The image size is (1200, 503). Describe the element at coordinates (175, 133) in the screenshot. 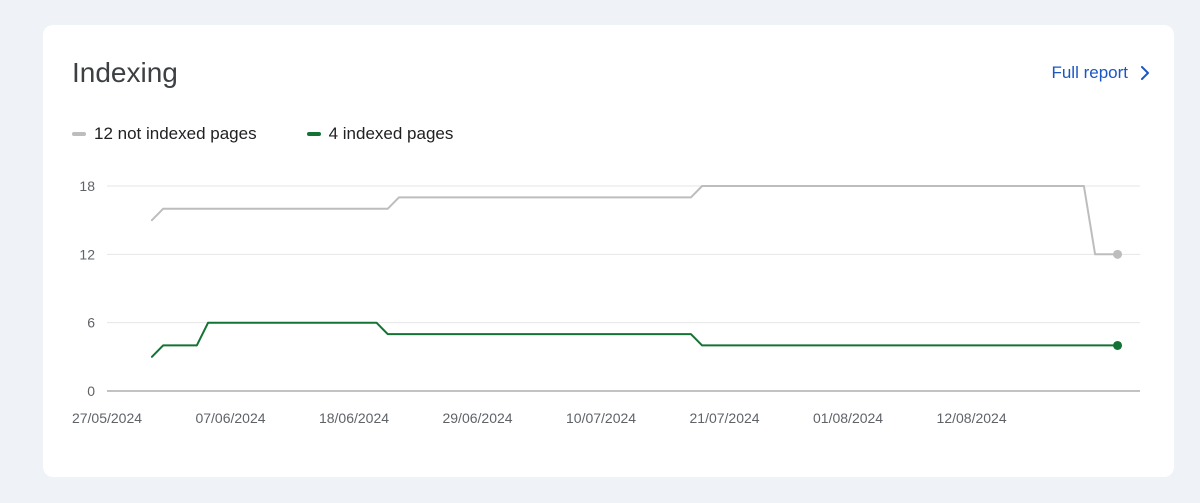

I see `legend-label-not-indexed: 12 not indexed pages` at that location.